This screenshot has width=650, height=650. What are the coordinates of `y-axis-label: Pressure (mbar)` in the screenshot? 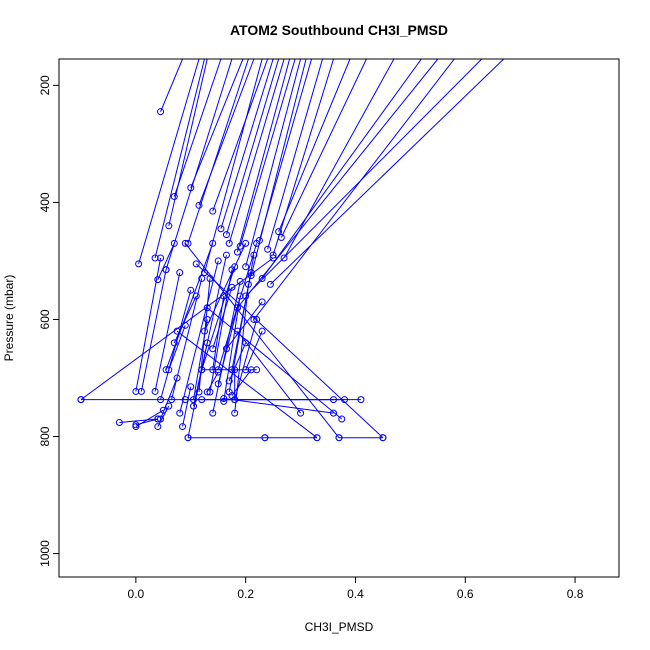 It's located at (9, 318).